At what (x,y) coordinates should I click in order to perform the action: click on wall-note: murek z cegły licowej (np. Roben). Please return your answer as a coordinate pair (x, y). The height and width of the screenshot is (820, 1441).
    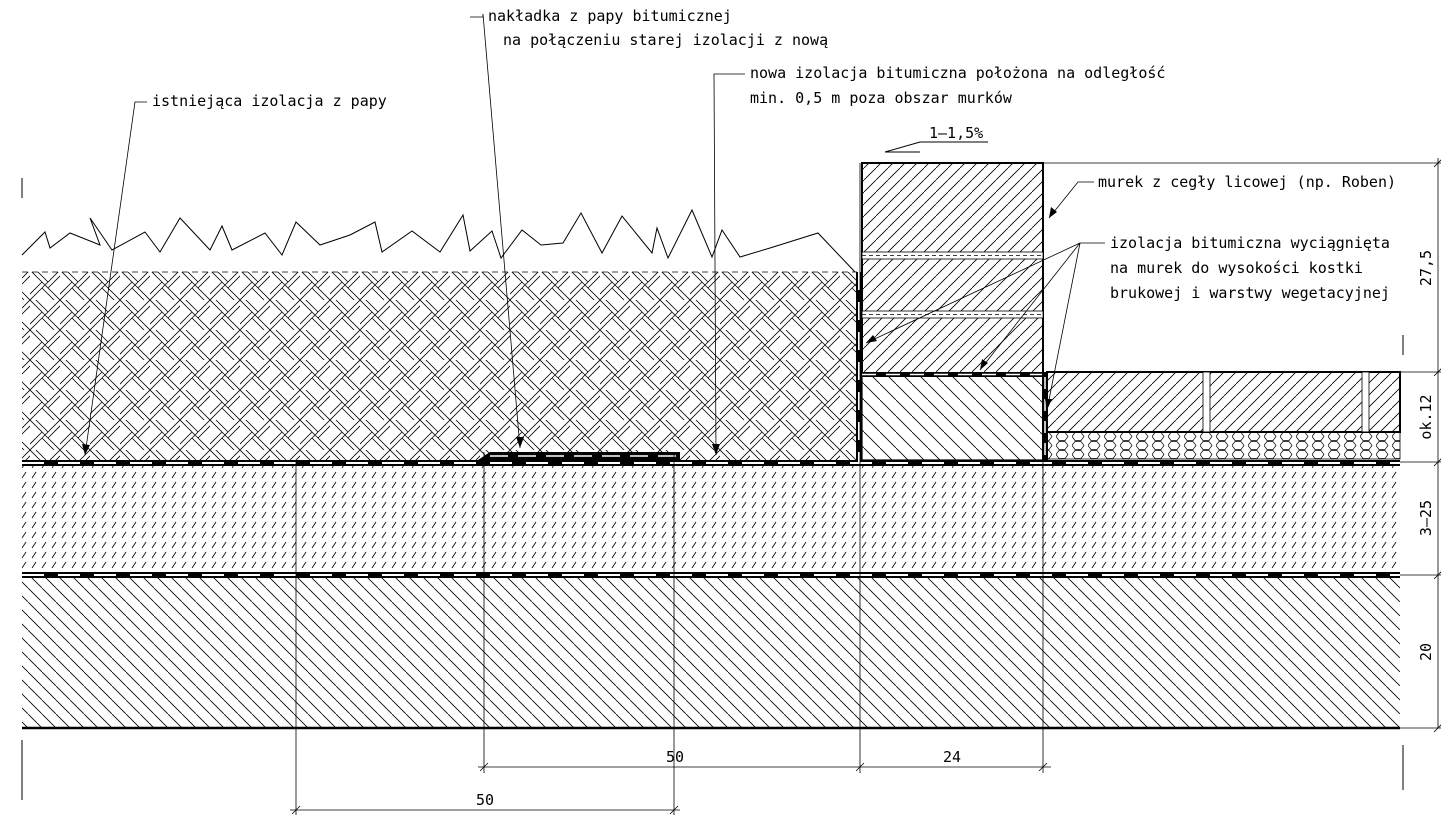
    Looking at the image, I should click on (1247, 182).